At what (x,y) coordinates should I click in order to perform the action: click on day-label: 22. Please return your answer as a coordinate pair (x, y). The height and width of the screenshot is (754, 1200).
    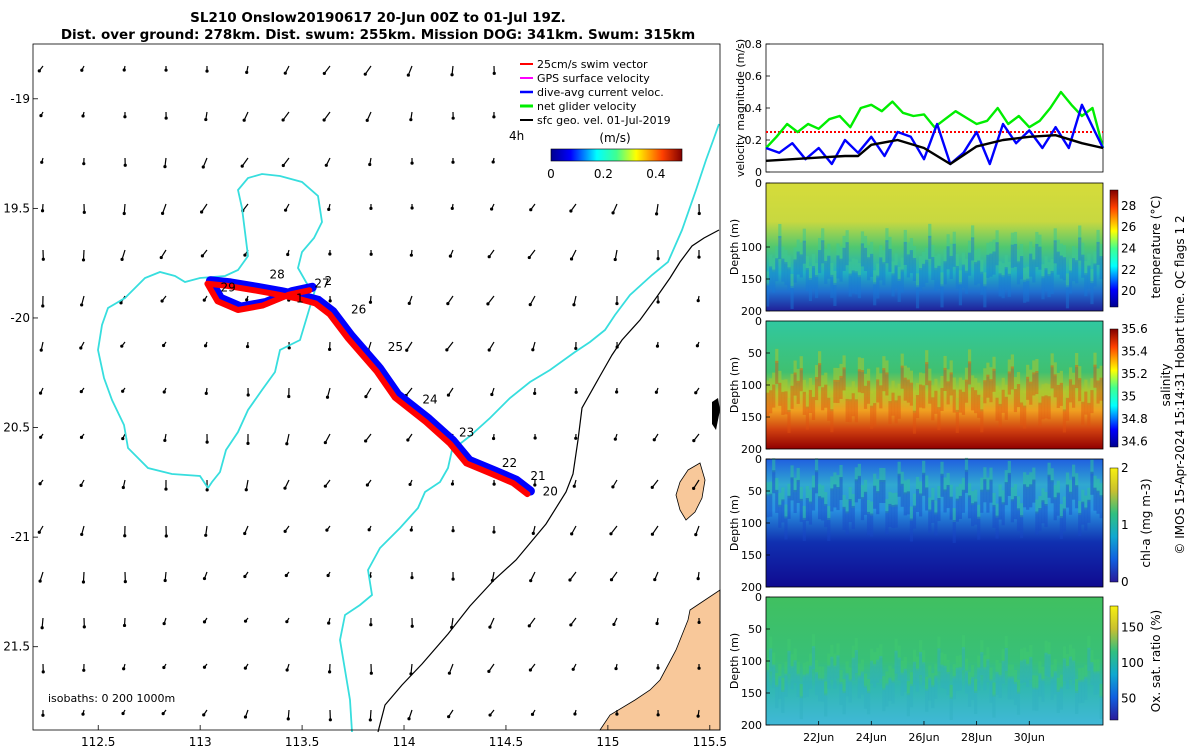
    Looking at the image, I should click on (509, 463).